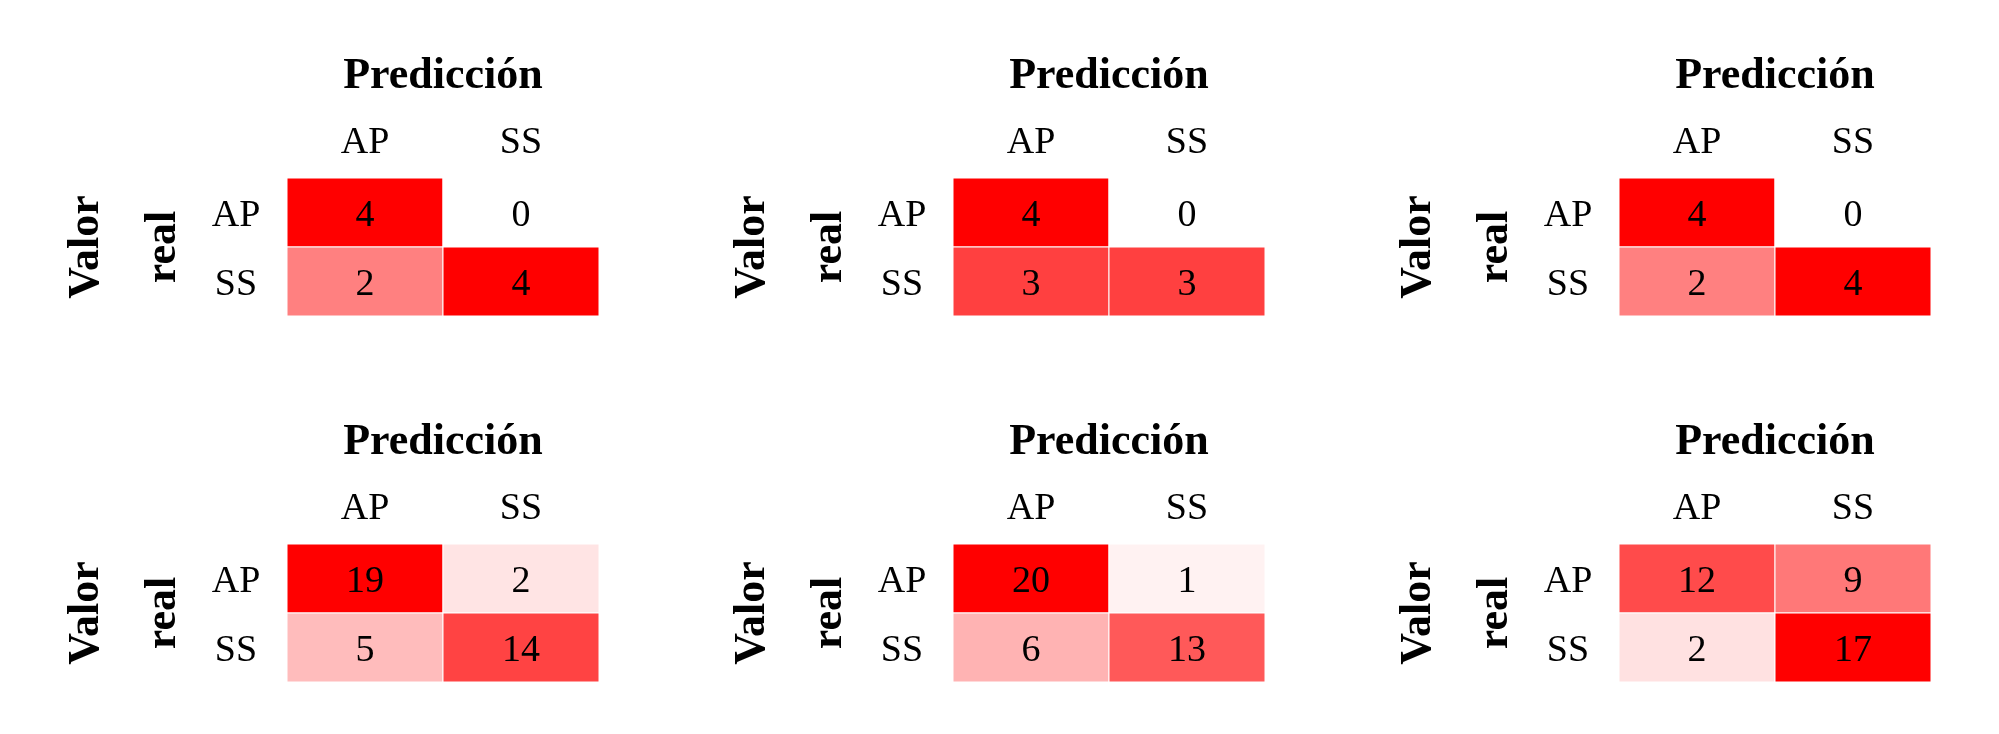 The image size is (1999, 734). What do you see at coordinates (1697, 578) in the screenshot?
I see `data-label: 12` at bounding box center [1697, 578].